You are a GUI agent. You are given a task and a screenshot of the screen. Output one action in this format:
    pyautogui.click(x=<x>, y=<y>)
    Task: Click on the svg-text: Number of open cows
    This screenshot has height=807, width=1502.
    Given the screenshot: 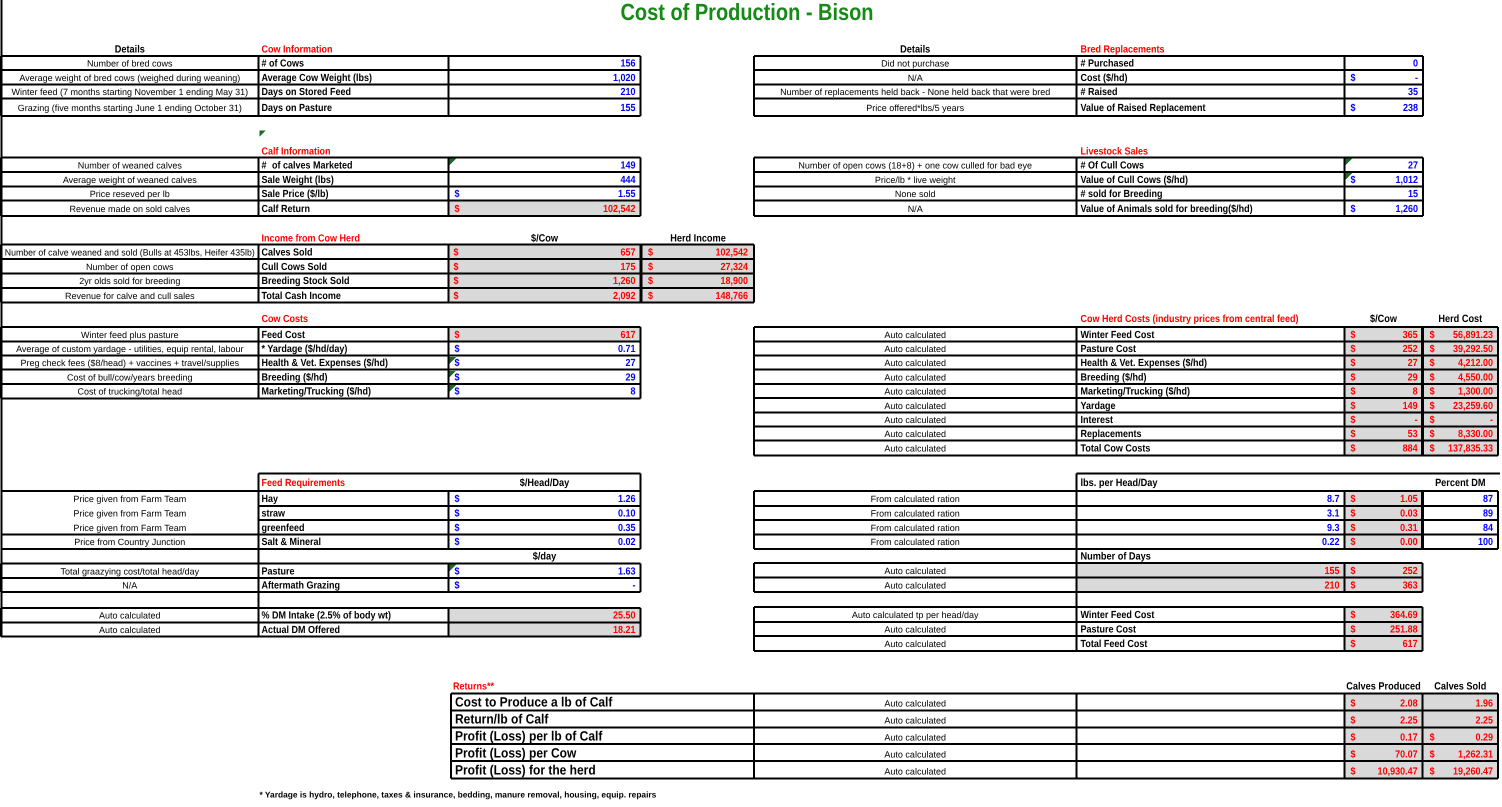 What is the action you would take?
    pyautogui.click(x=130, y=267)
    